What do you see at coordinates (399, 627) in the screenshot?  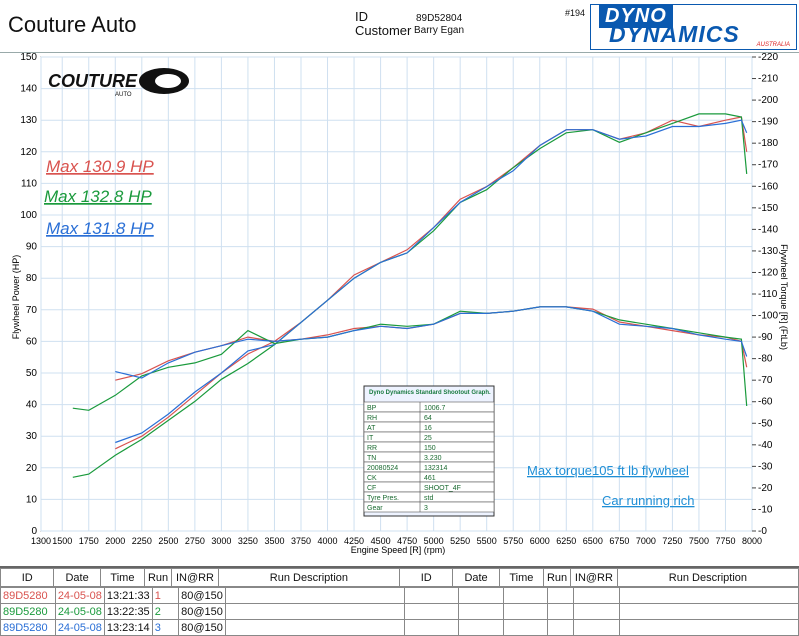 I see `table-row: 89D5280 24-05-08 13:23:14 3 80@150` at bounding box center [399, 627].